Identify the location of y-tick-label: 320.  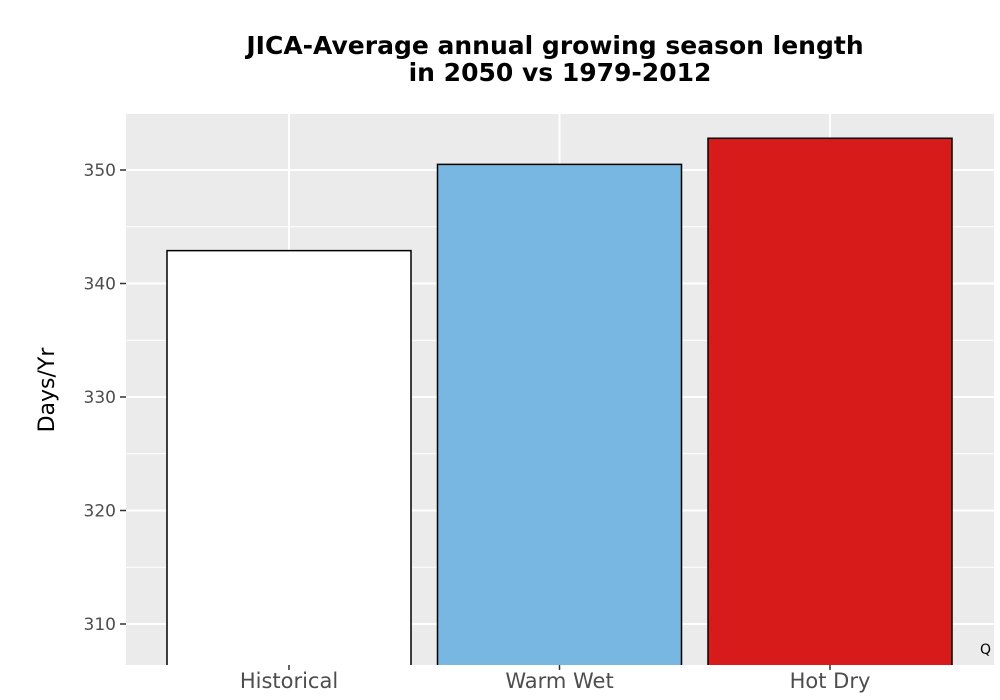
(100, 512).